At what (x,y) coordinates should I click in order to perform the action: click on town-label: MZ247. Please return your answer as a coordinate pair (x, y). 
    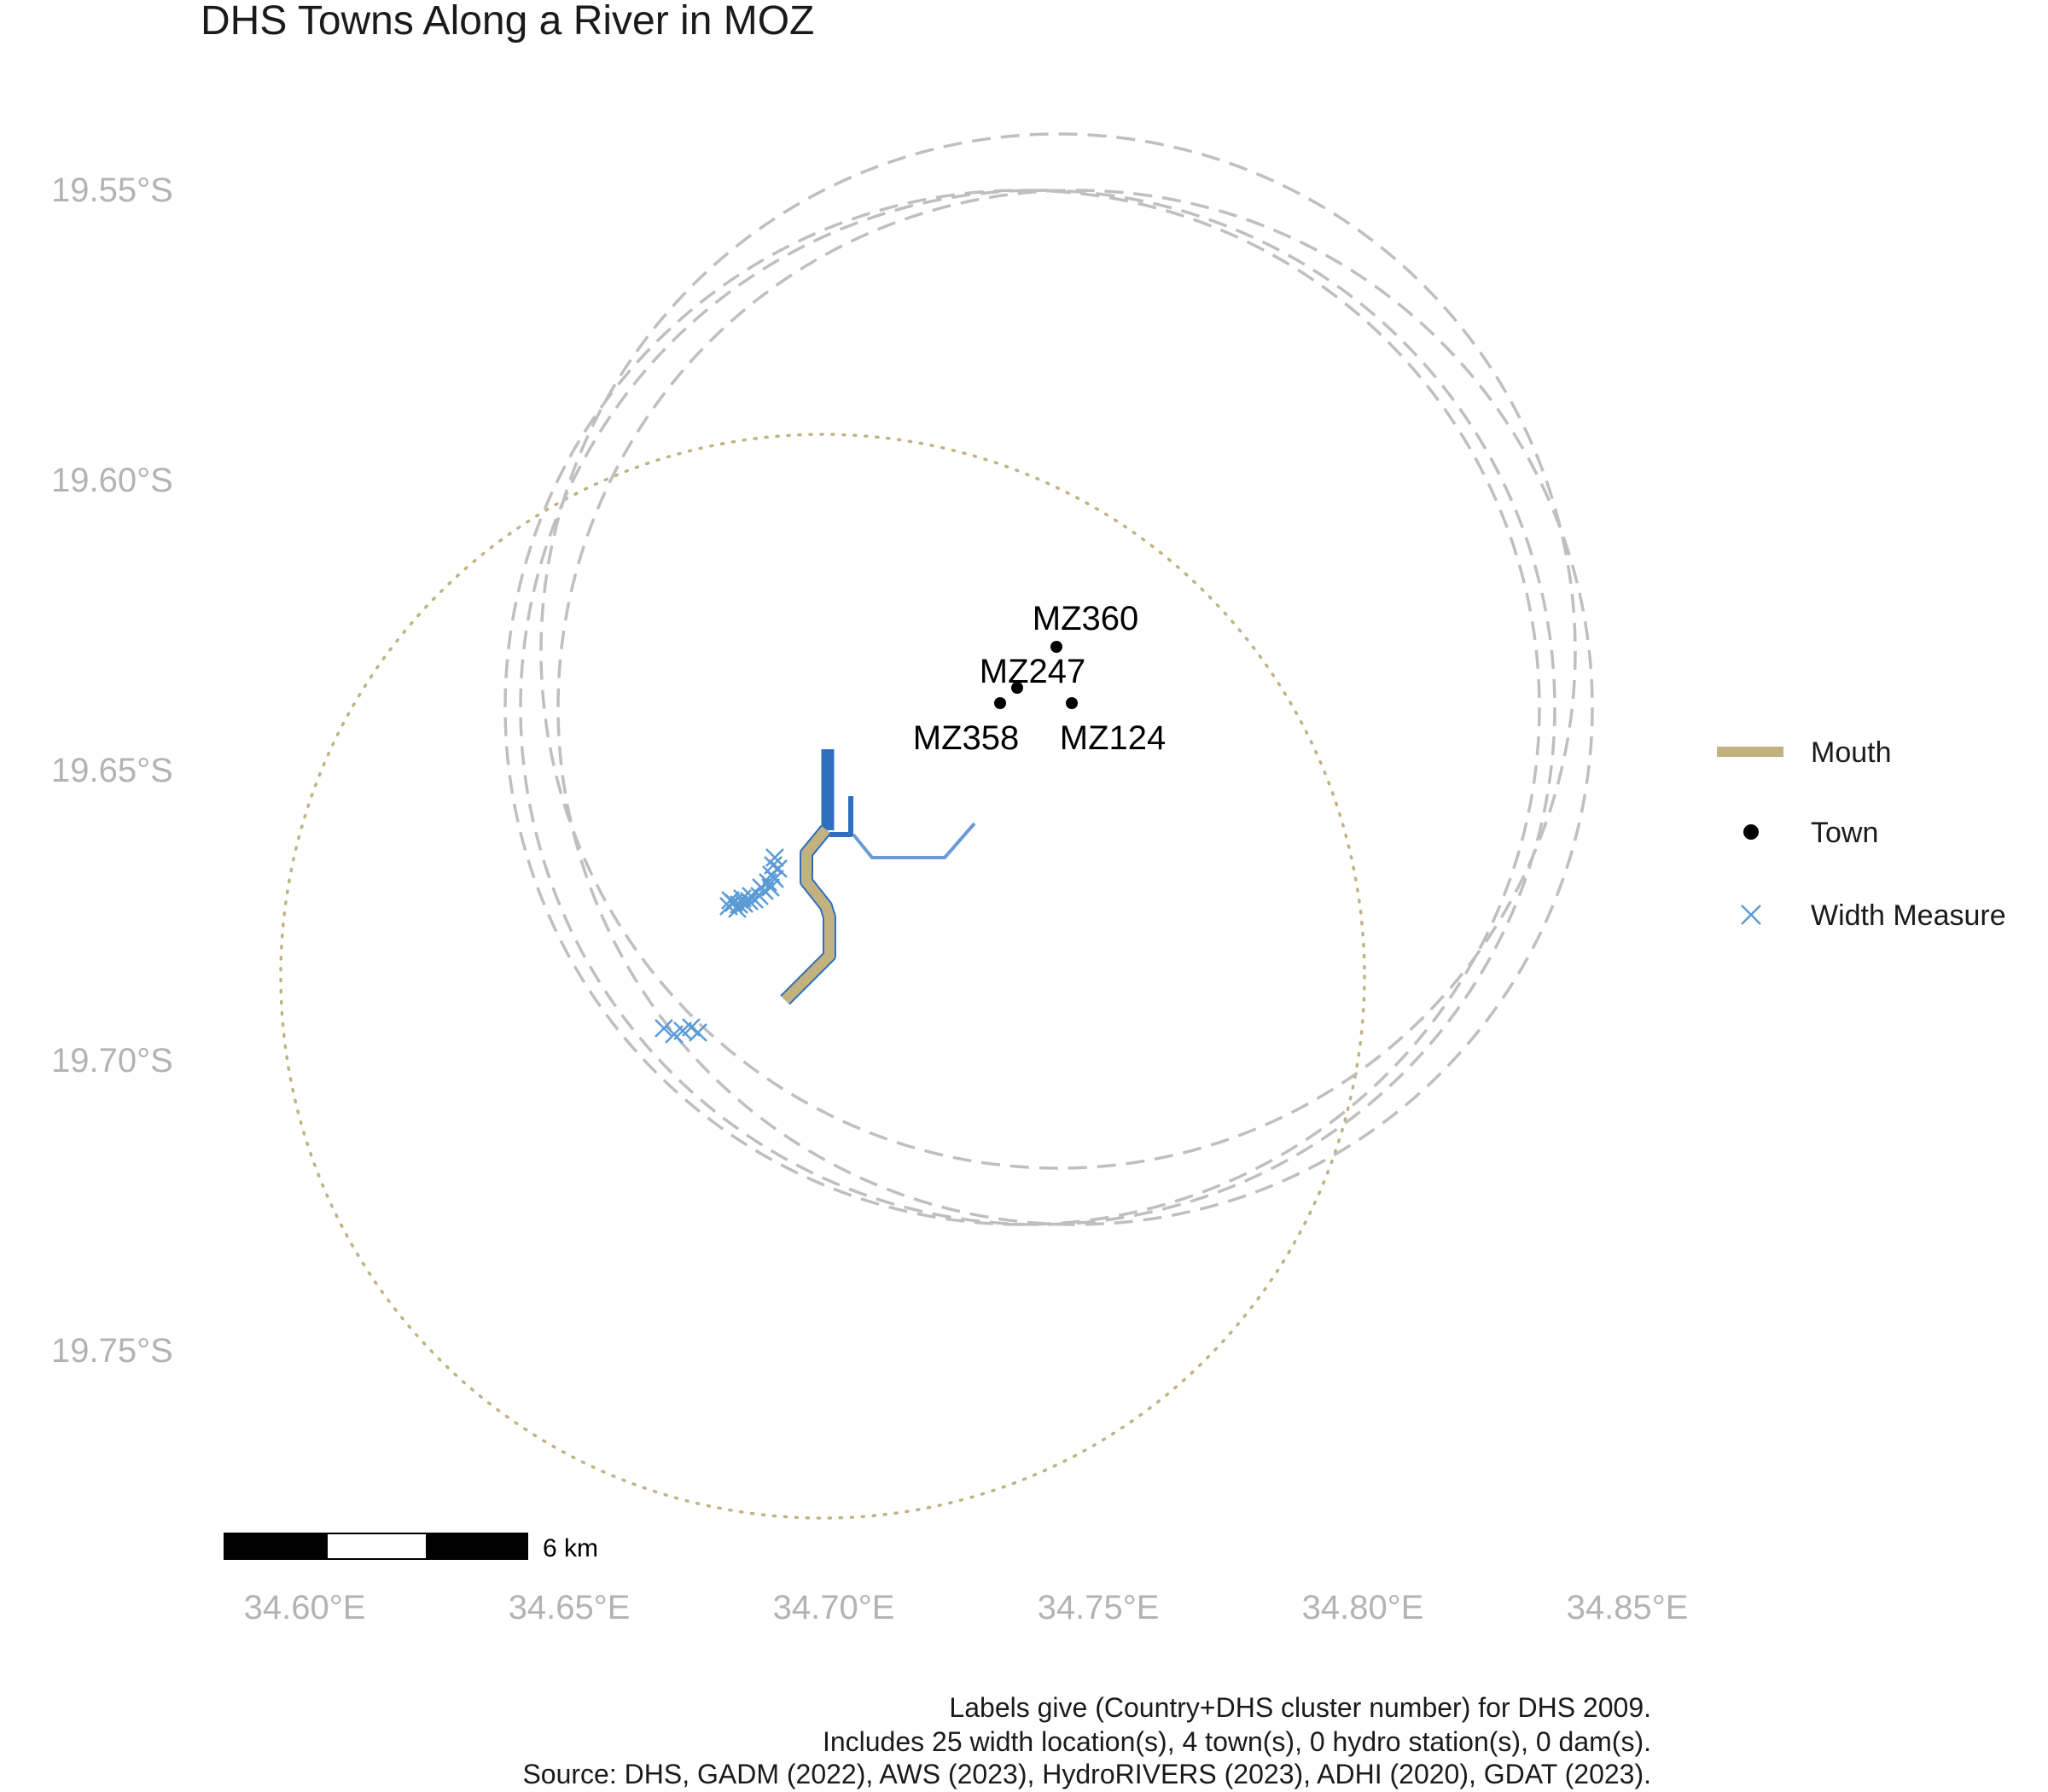
    Looking at the image, I should click on (1033, 671).